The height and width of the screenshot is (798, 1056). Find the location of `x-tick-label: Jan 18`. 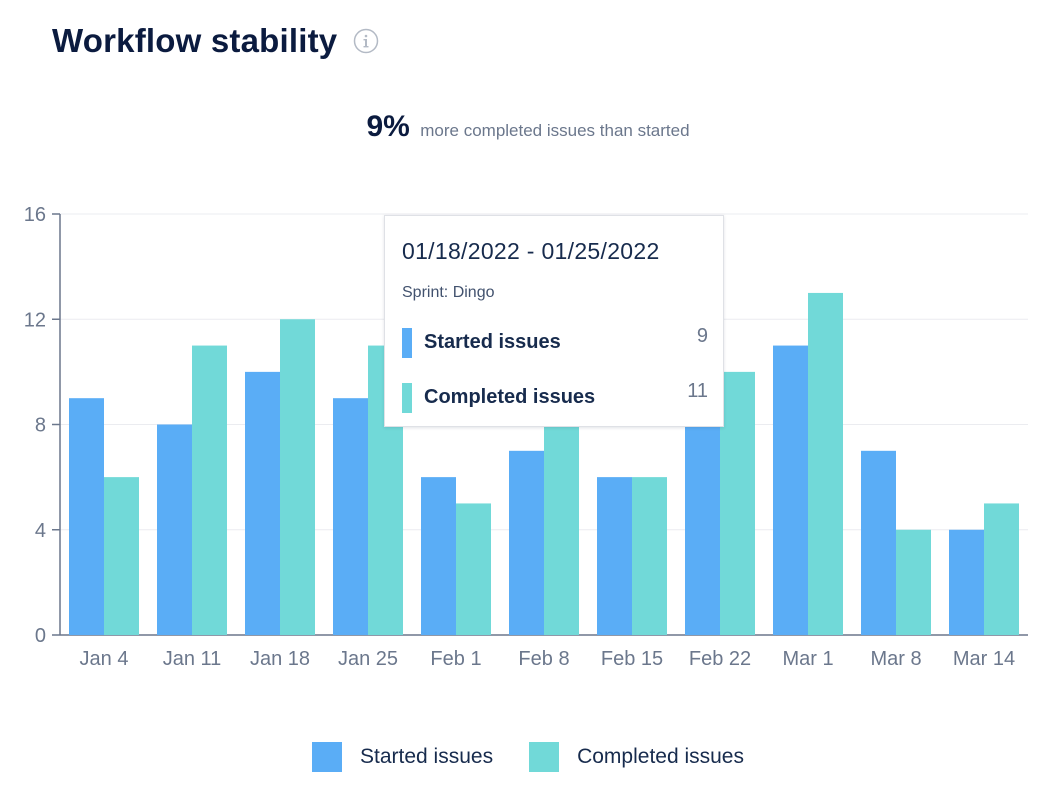

x-tick-label: Jan 18 is located at coordinates (280, 659).